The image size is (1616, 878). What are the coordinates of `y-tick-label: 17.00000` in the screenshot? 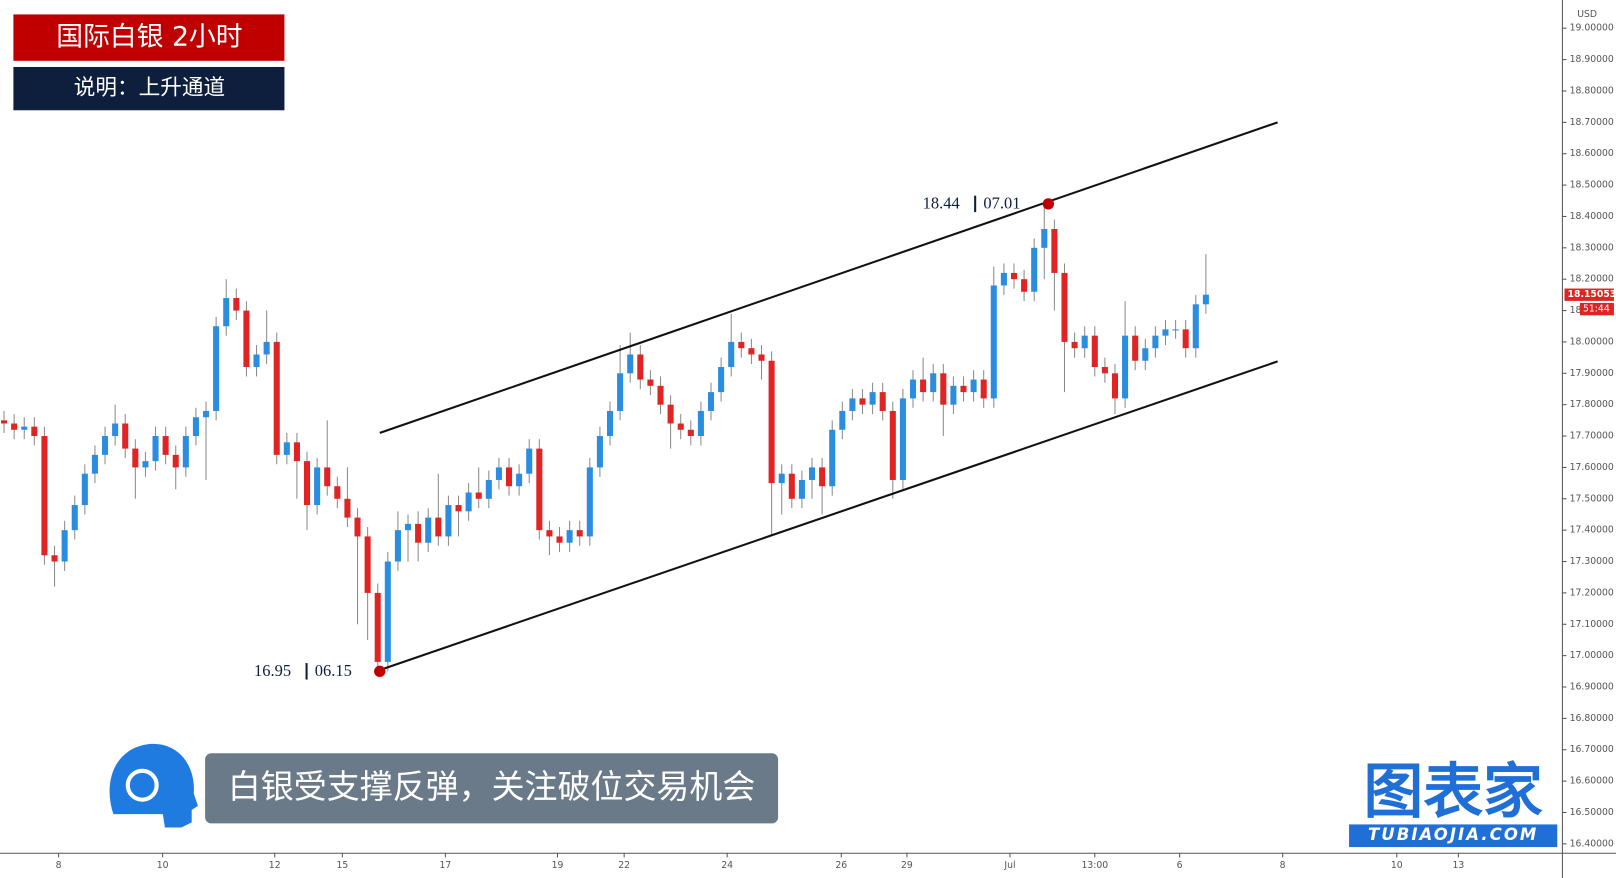 It's located at (1592, 655).